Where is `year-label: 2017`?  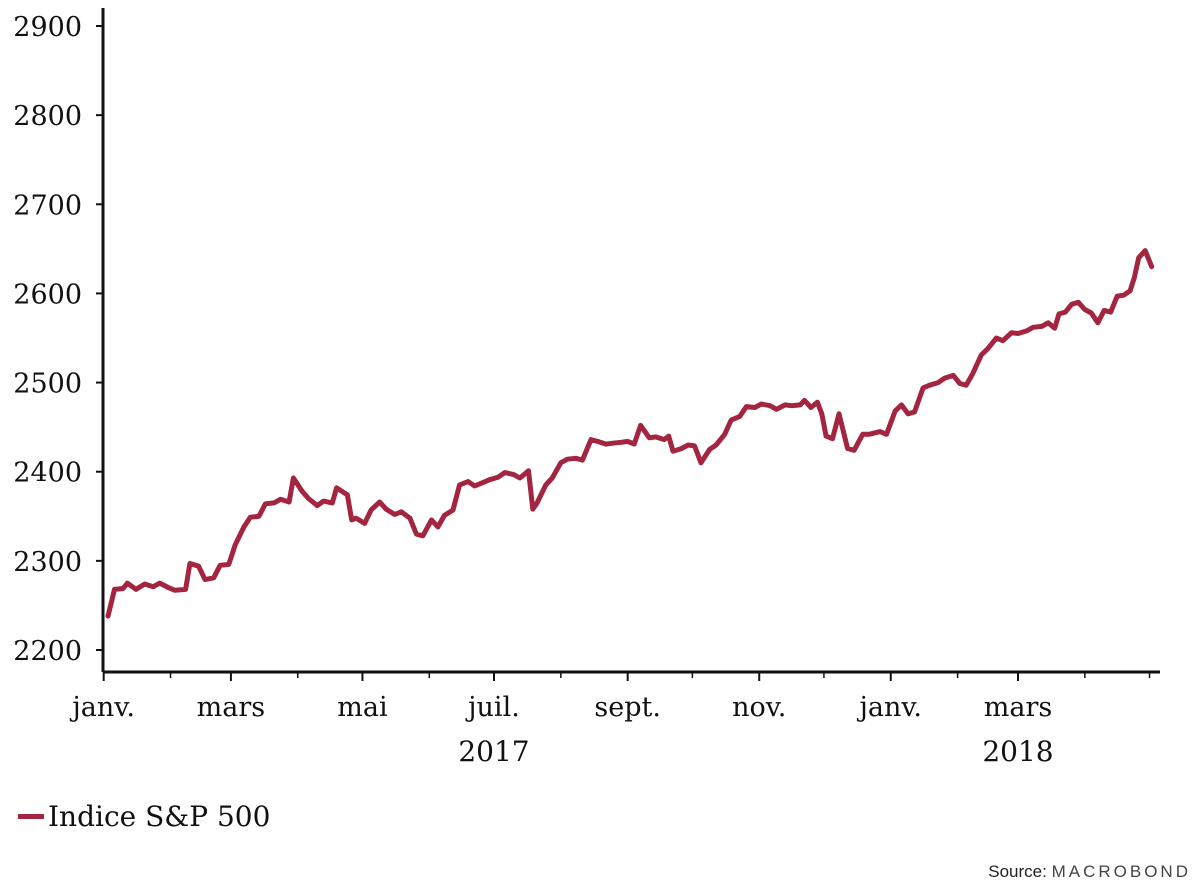
year-label: 2017 is located at coordinates (493, 751).